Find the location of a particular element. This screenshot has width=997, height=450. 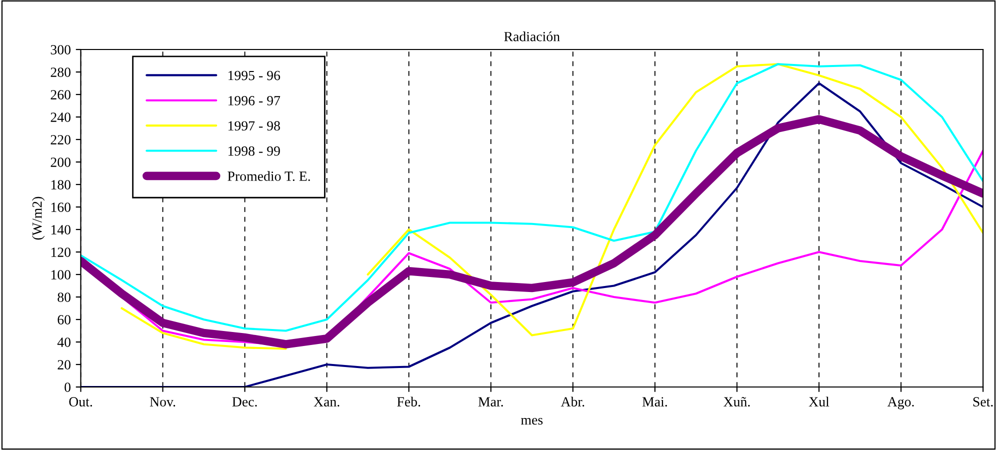

y-tick-label: 120 is located at coordinates (61, 252).